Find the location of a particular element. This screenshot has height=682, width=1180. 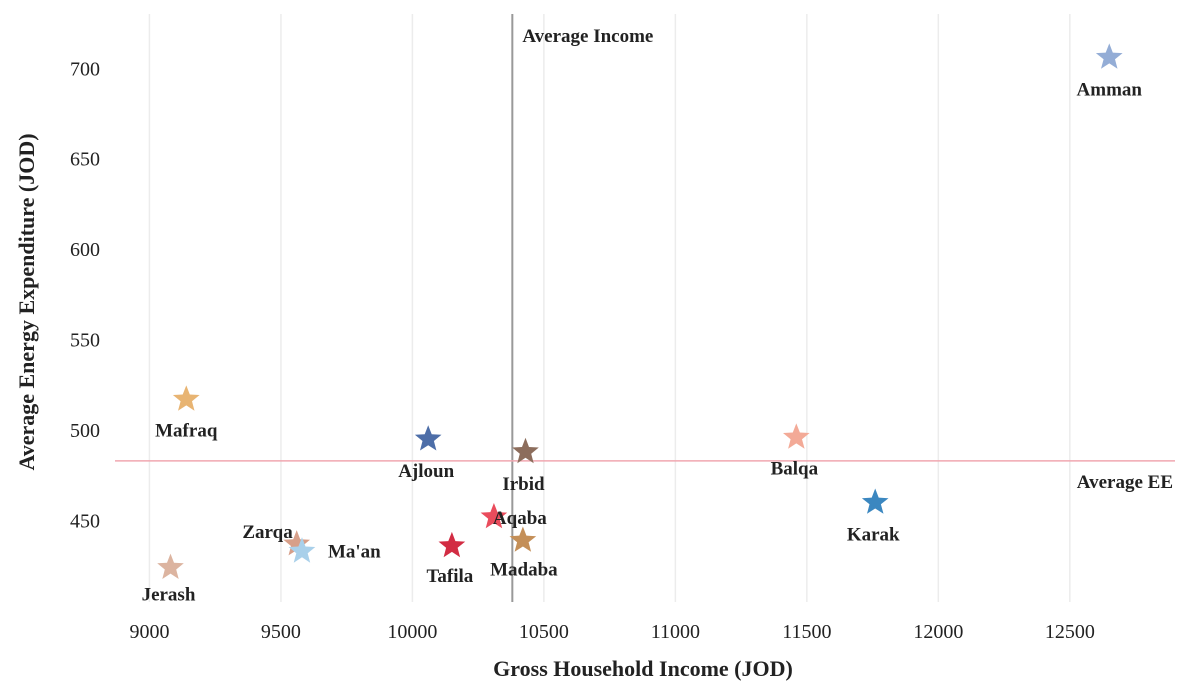

point-label-amman: Amman is located at coordinates (1110, 89).